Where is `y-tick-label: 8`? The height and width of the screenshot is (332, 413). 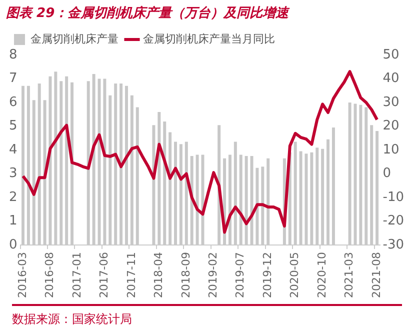
y-tick-label: 8 is located at coordinates (13, 54).